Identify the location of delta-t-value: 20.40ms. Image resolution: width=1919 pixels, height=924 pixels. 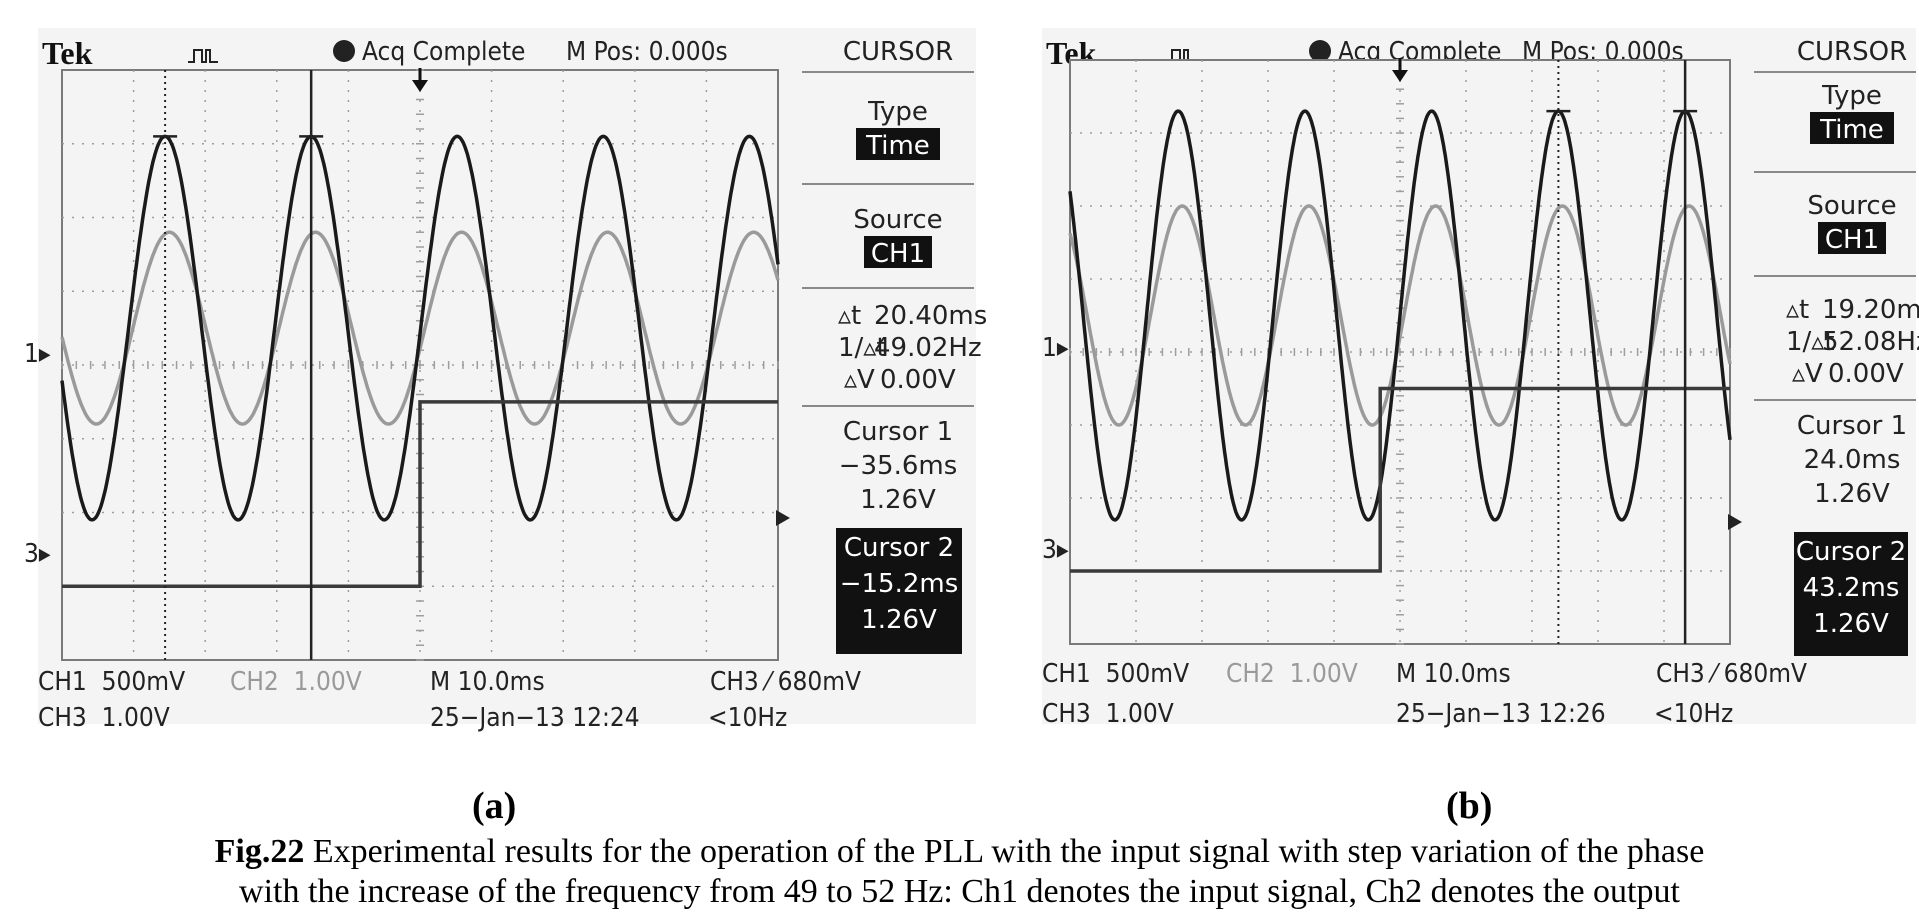
(930, 316).